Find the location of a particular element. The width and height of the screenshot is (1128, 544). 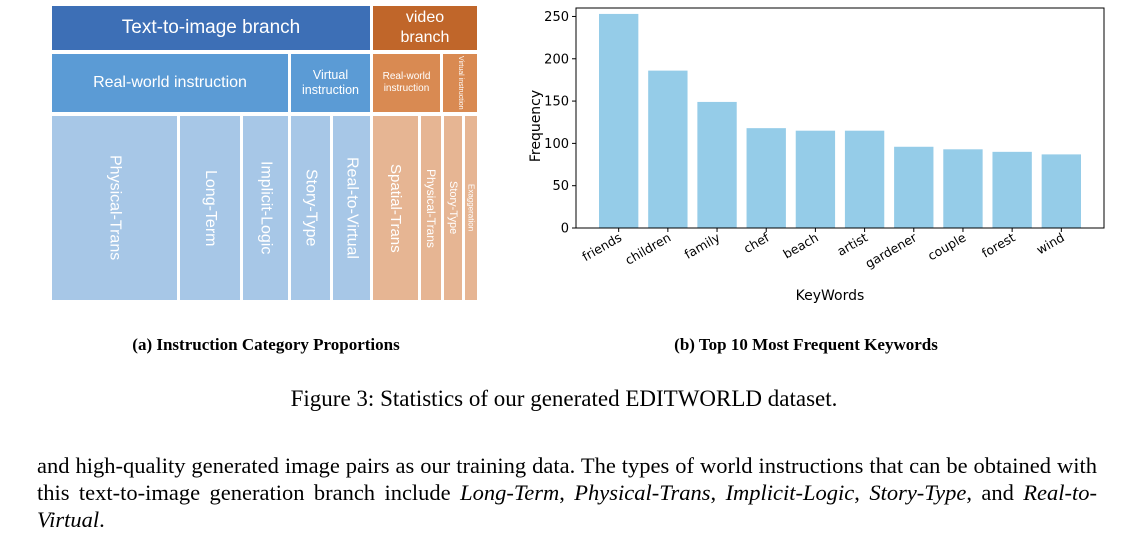

cell-story-type-video-label: Story-Type is located at coordinates (453, 208).